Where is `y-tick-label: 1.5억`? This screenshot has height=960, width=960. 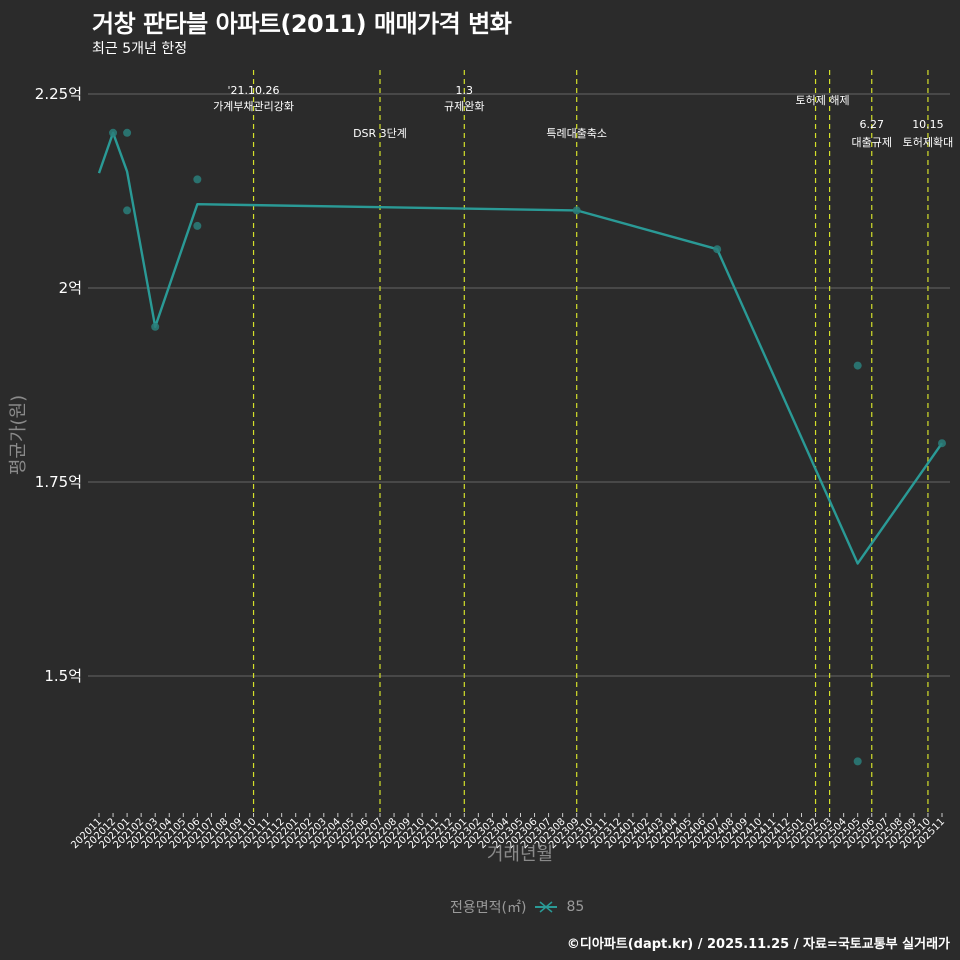 y-tick-label: 1.5억 is located at coordinates (63, 676).